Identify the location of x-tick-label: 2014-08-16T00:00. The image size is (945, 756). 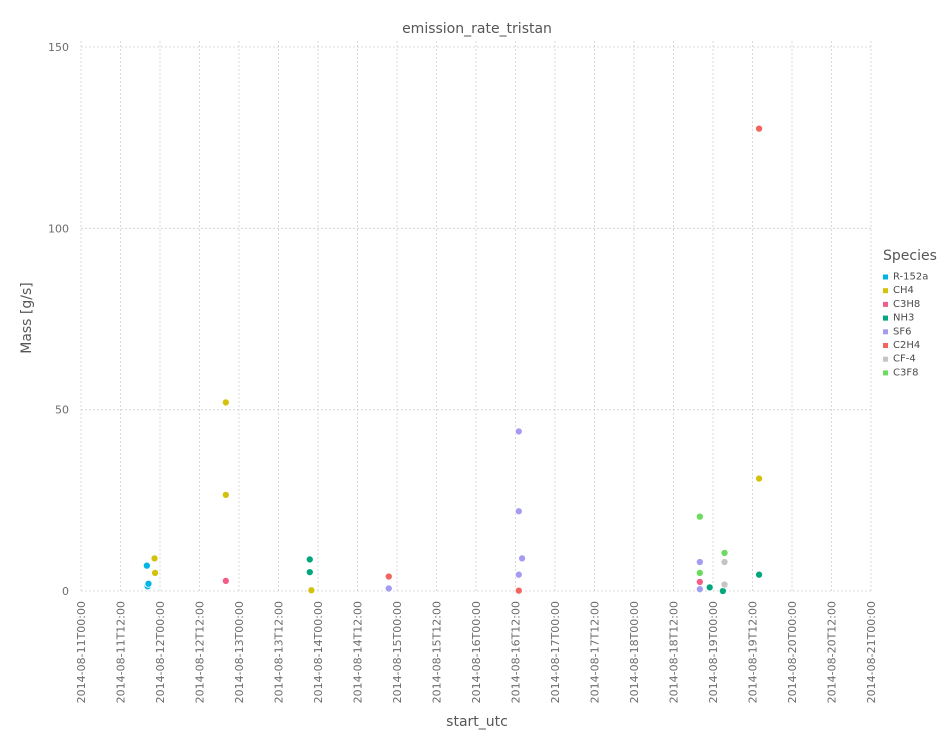
(476, 652).